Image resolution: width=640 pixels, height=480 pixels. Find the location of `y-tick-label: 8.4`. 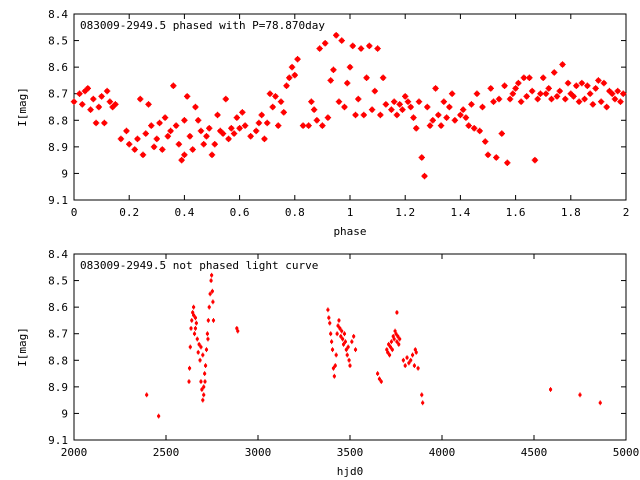

y-tick-label: 8.4 is located at coordinates (58, 254).